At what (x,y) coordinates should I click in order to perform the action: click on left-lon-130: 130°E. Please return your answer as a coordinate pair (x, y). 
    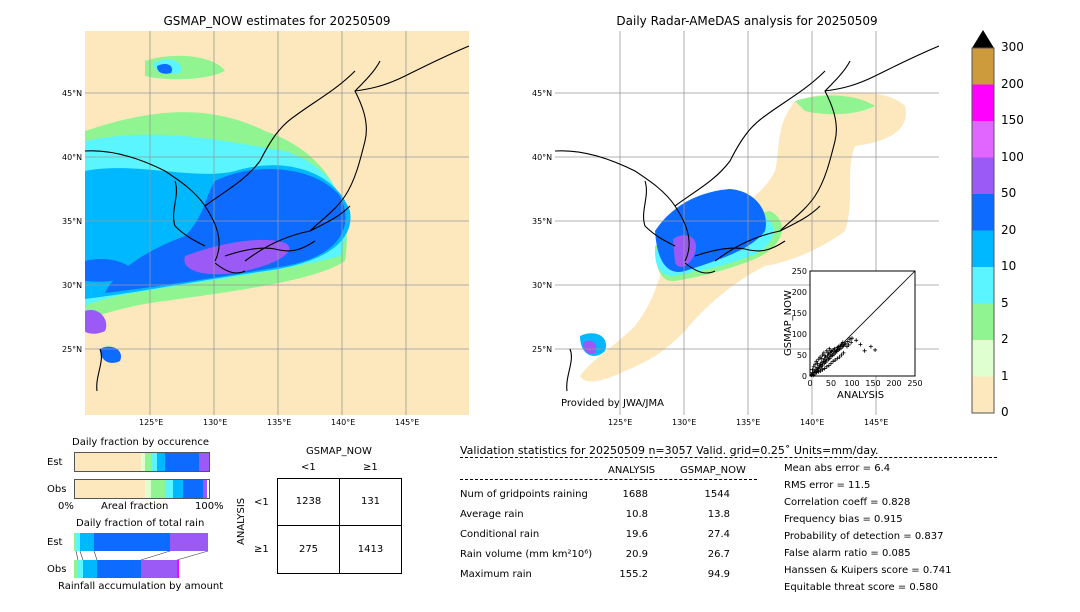
    Looking at the image, I should click on (215, 422).